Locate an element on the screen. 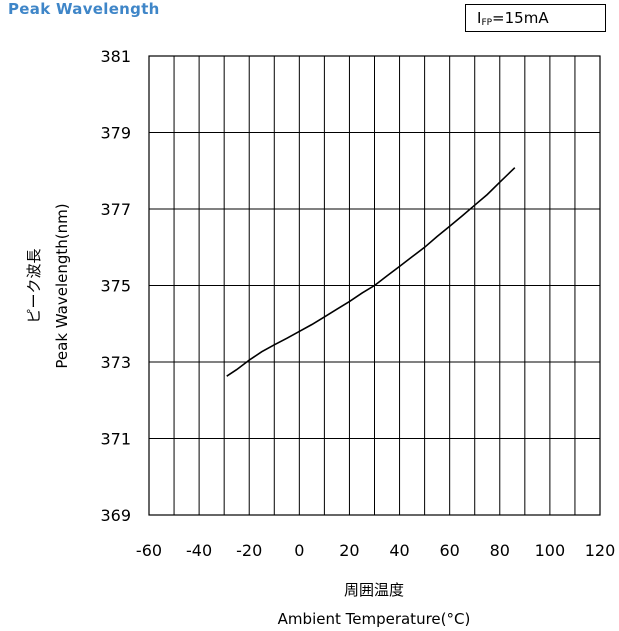 This screenshot has height=631, width=619. x-tick-label: -20 is located at coordinates (249, 550).